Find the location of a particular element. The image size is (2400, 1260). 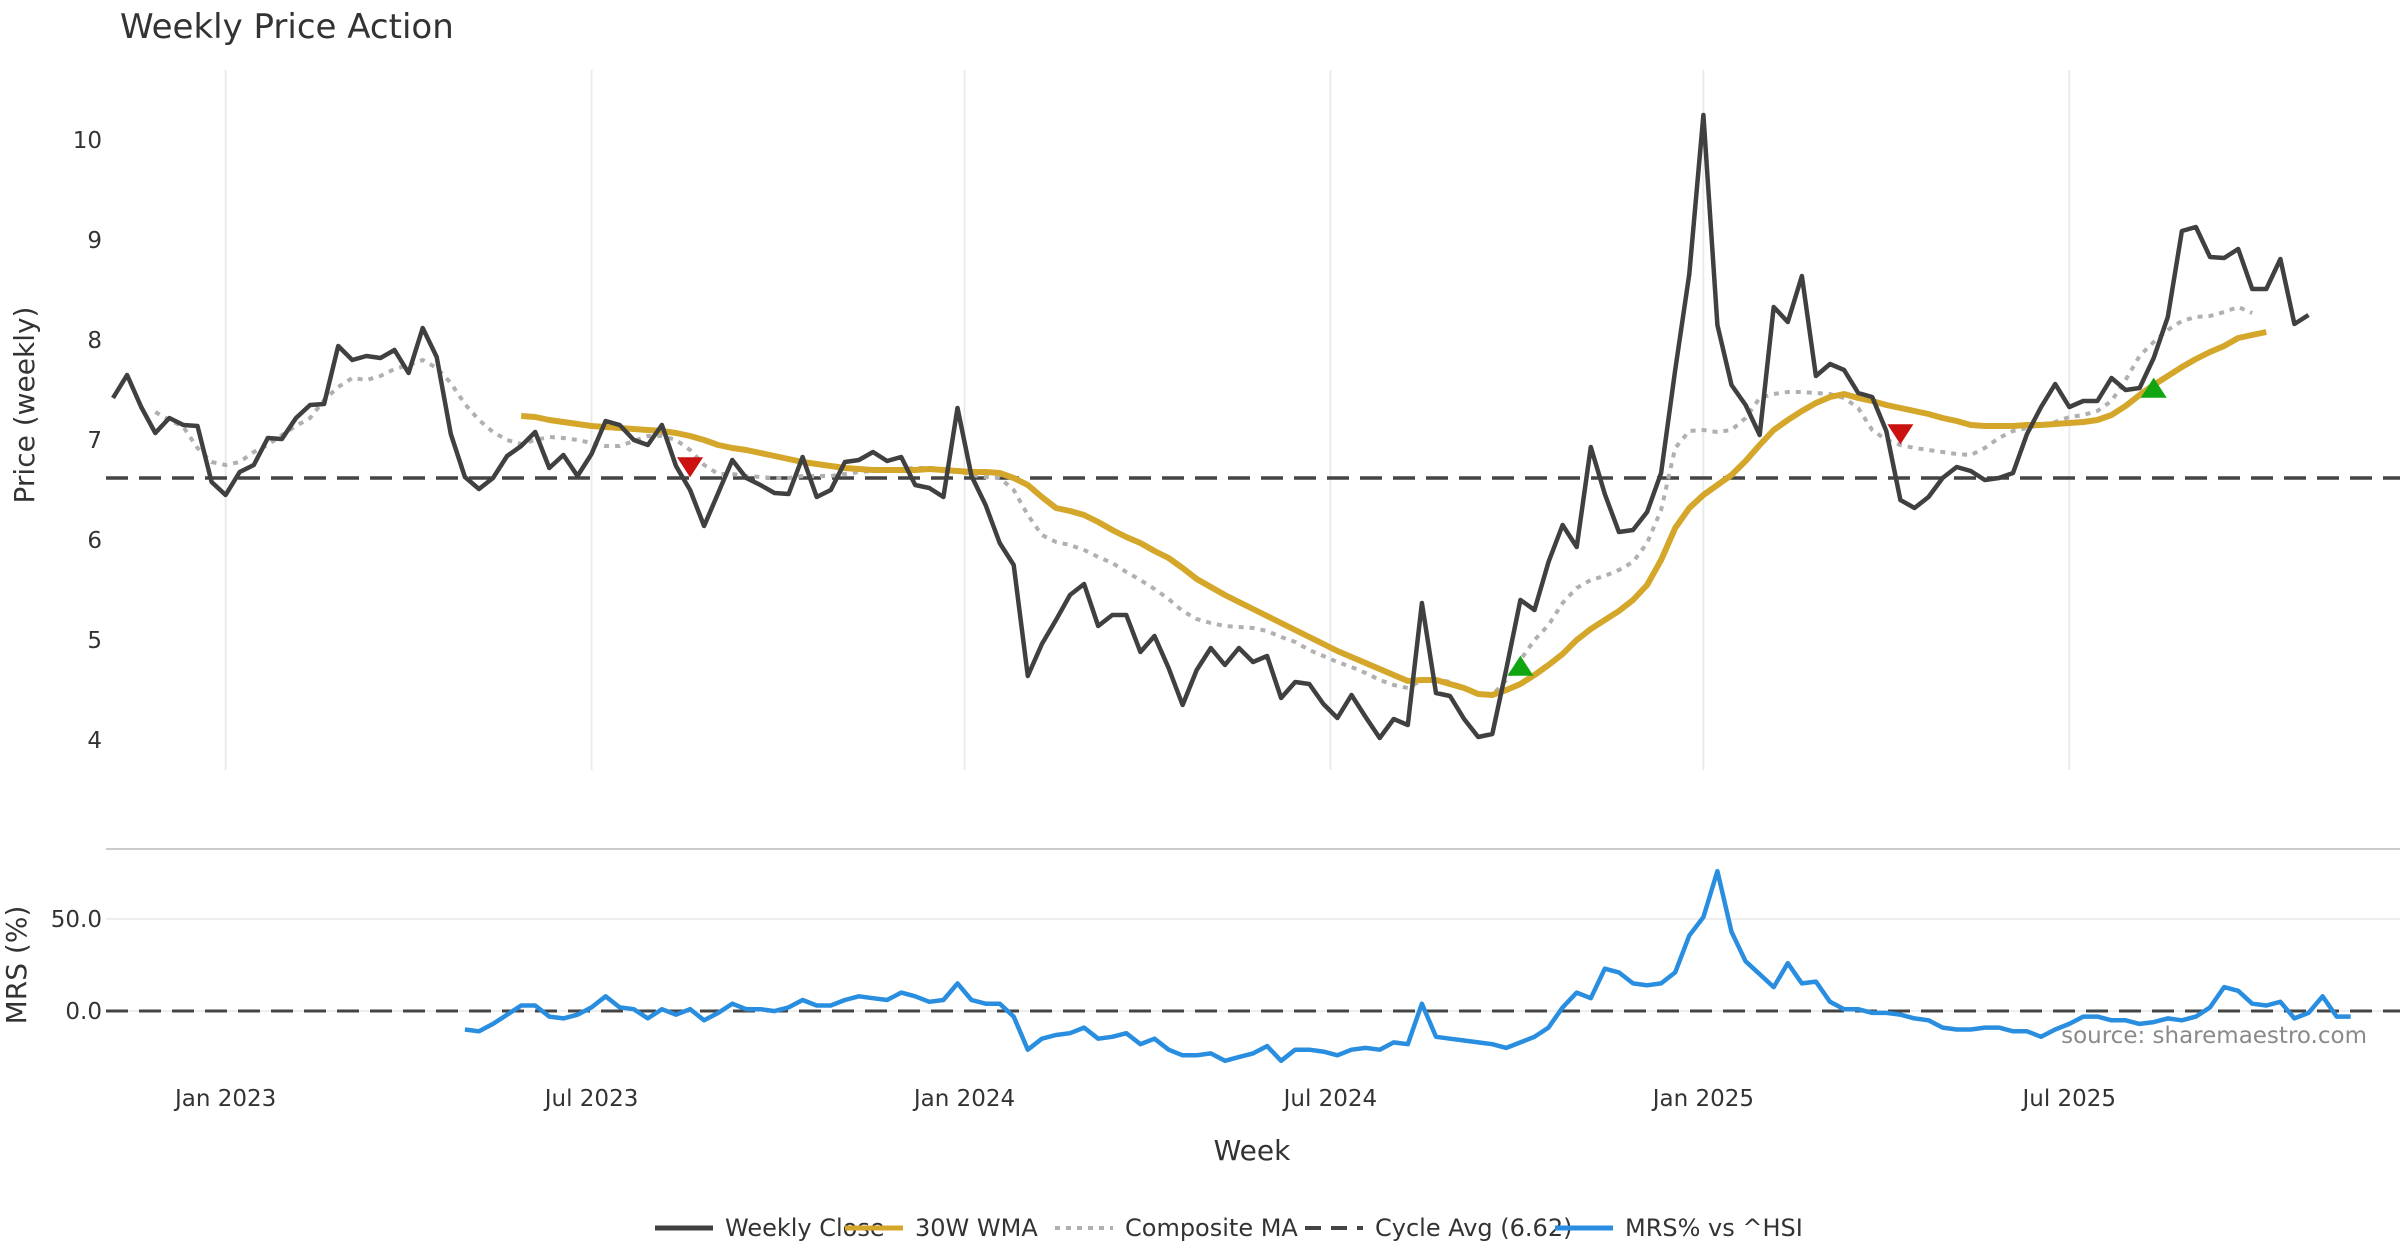

legend-label: 30W WMA is located at coordinates (976, 1228).